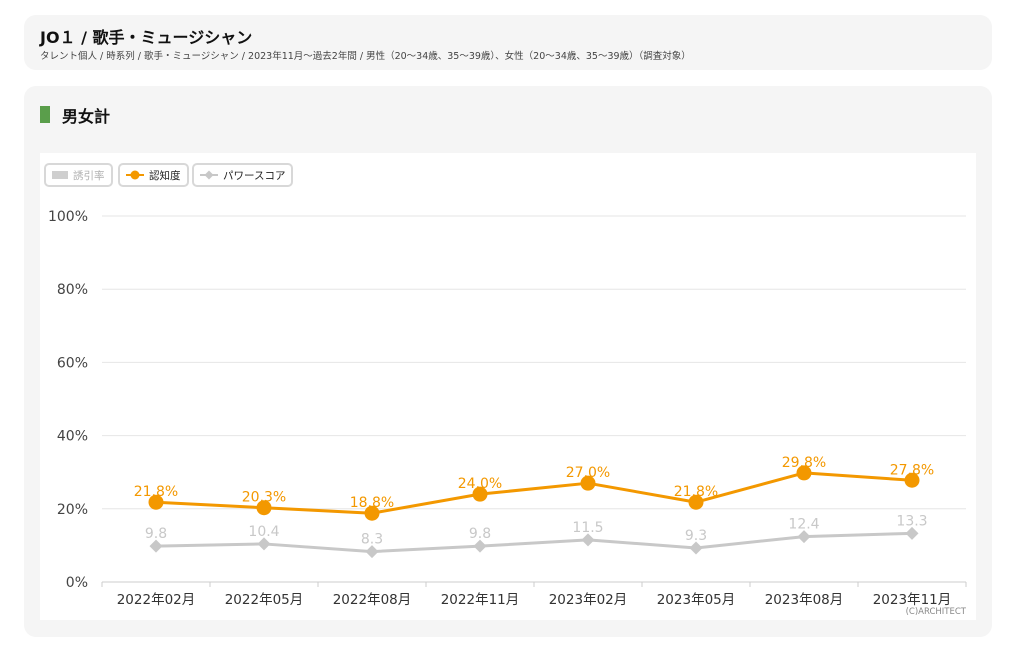 The image size is (1024, 653). What do you see at coordinates (480, 600) in the screenshot?
I see `x-tick-label: 2022年11月` at bounding box center [480, 600].